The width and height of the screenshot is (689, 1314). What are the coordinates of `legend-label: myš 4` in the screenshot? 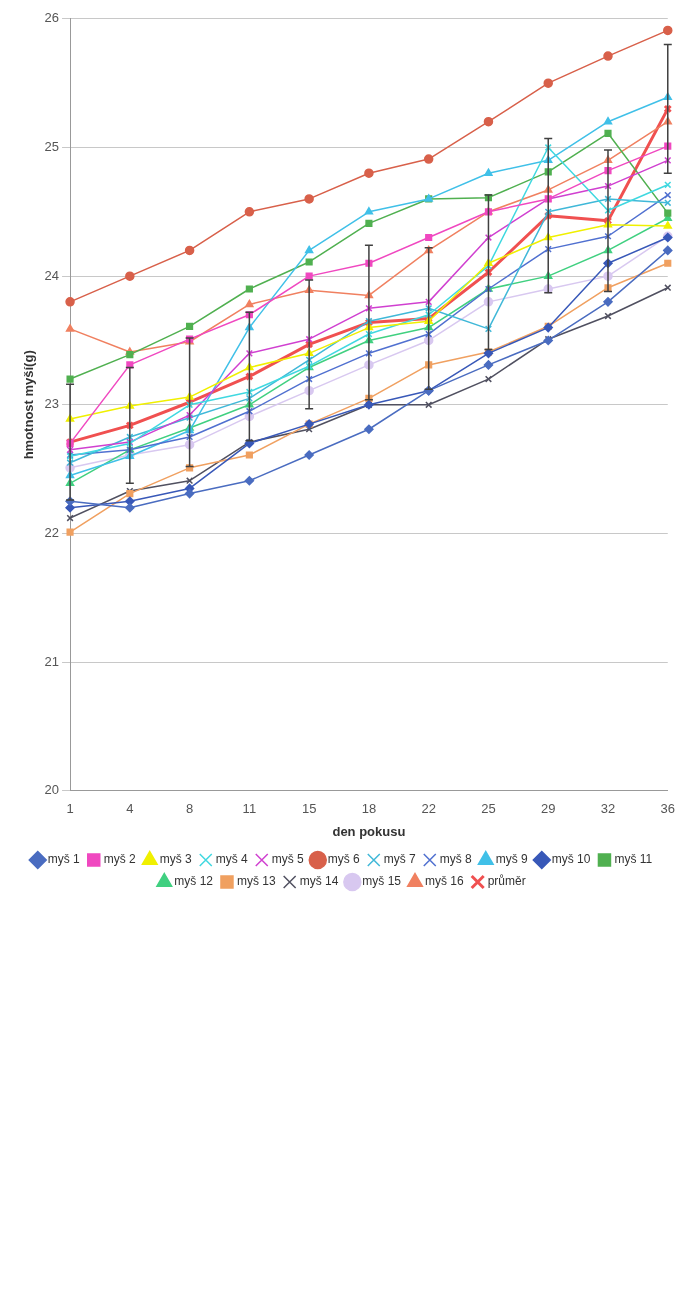 It's located at (232, 859).